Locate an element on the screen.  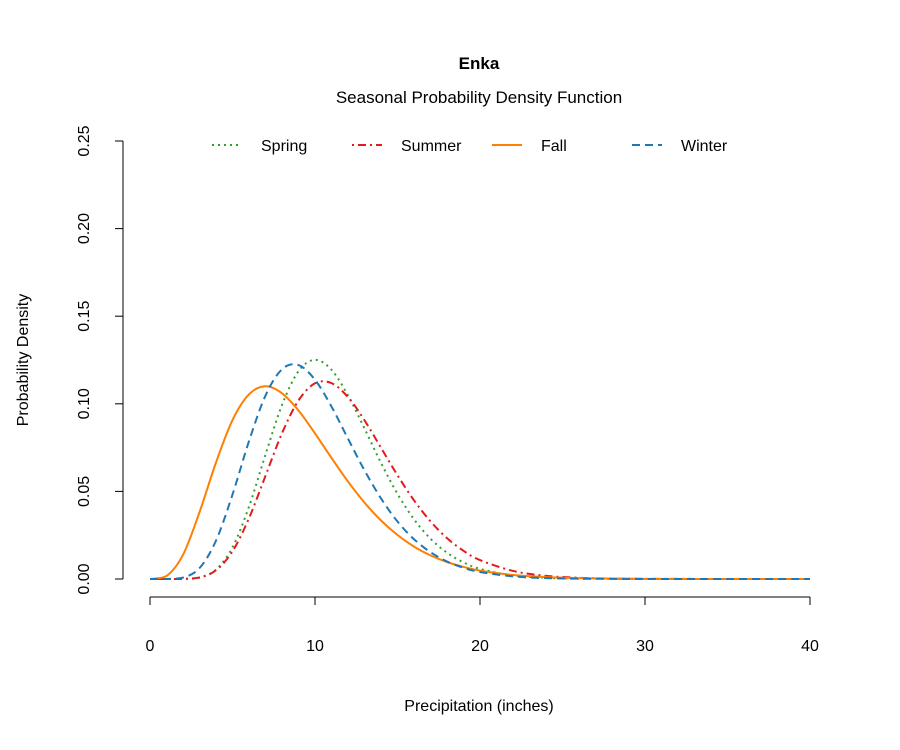
legend-label: Fall is located at coordinates (554, 146).